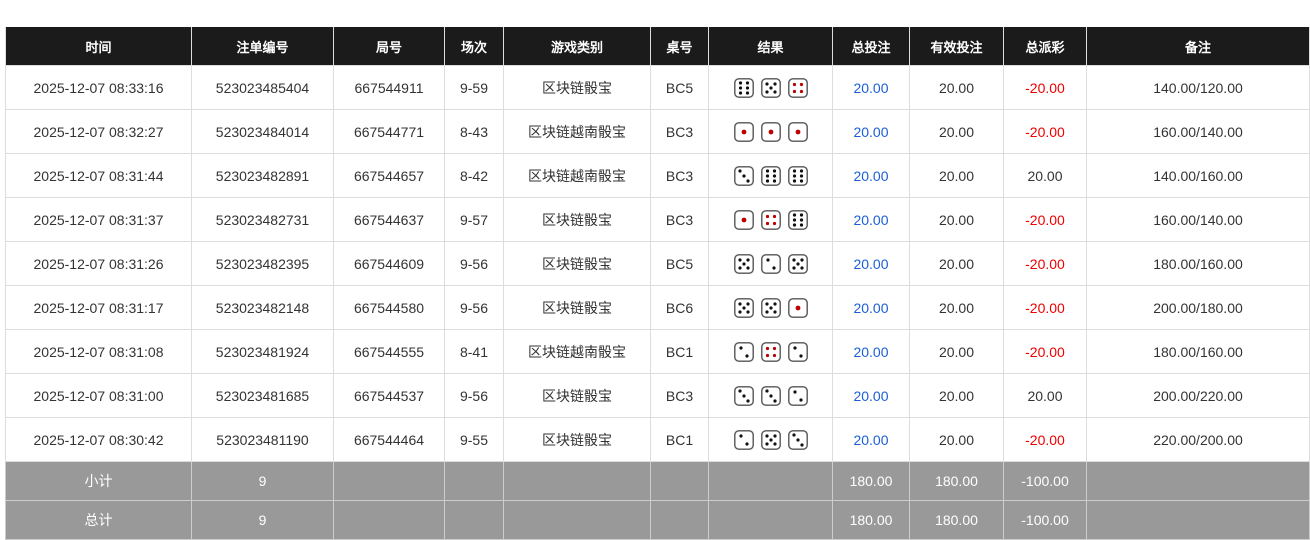  I want to click on round-cell: 667544637, so click(389, 219).